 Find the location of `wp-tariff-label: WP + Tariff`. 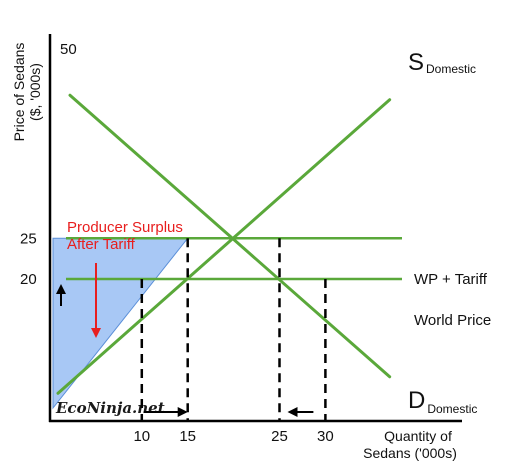

wp-tariff-label: WP + Tariff is located at coordinates (451, 279).